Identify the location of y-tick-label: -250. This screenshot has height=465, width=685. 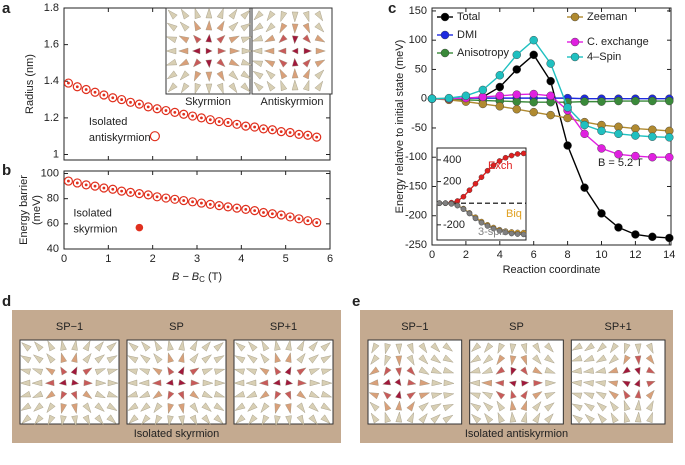
(416, 245).